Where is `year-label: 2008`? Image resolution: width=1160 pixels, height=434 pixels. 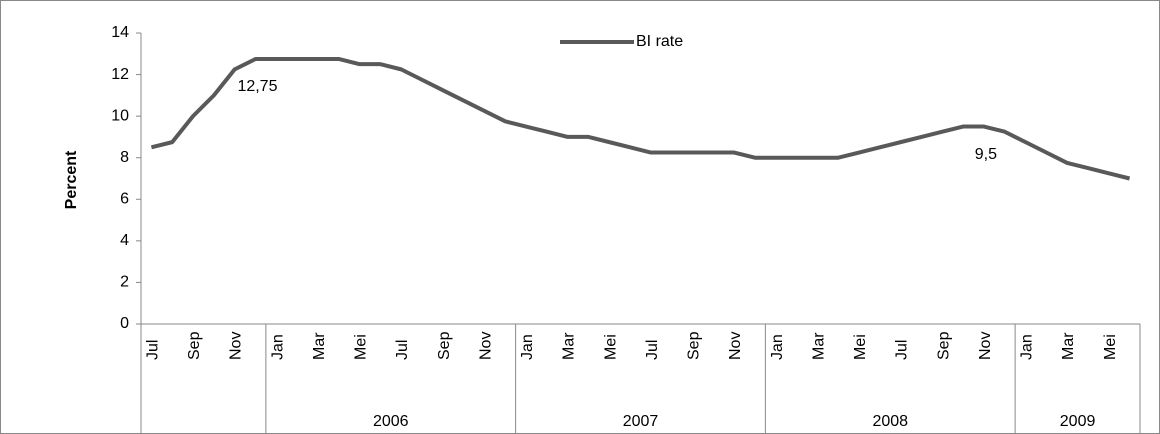 year-label: 2008 is located at coordinates (890, 421).